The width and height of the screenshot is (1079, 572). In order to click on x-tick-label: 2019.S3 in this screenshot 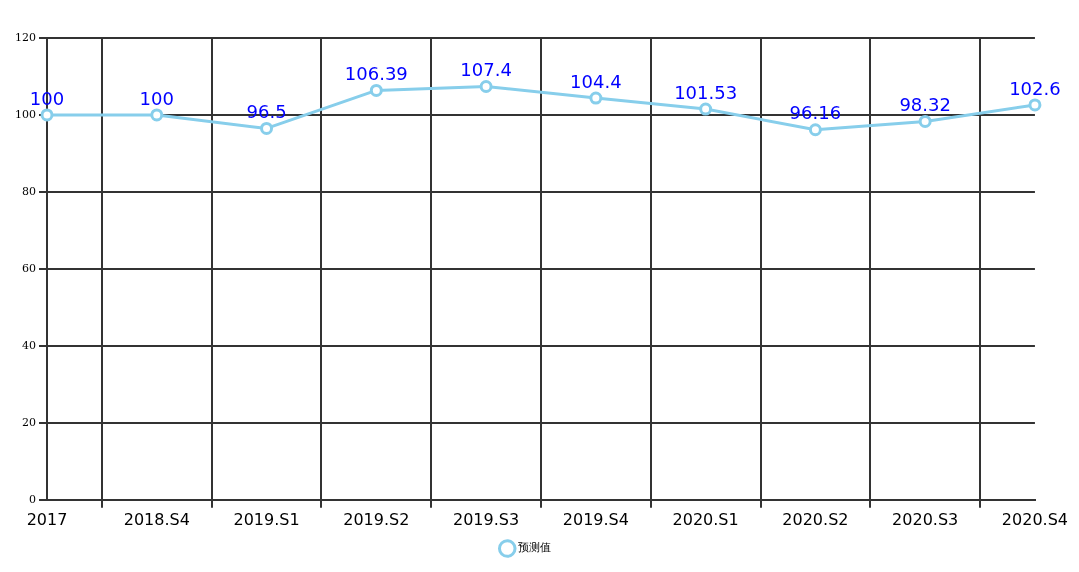, I will do `click(486, 519)`.